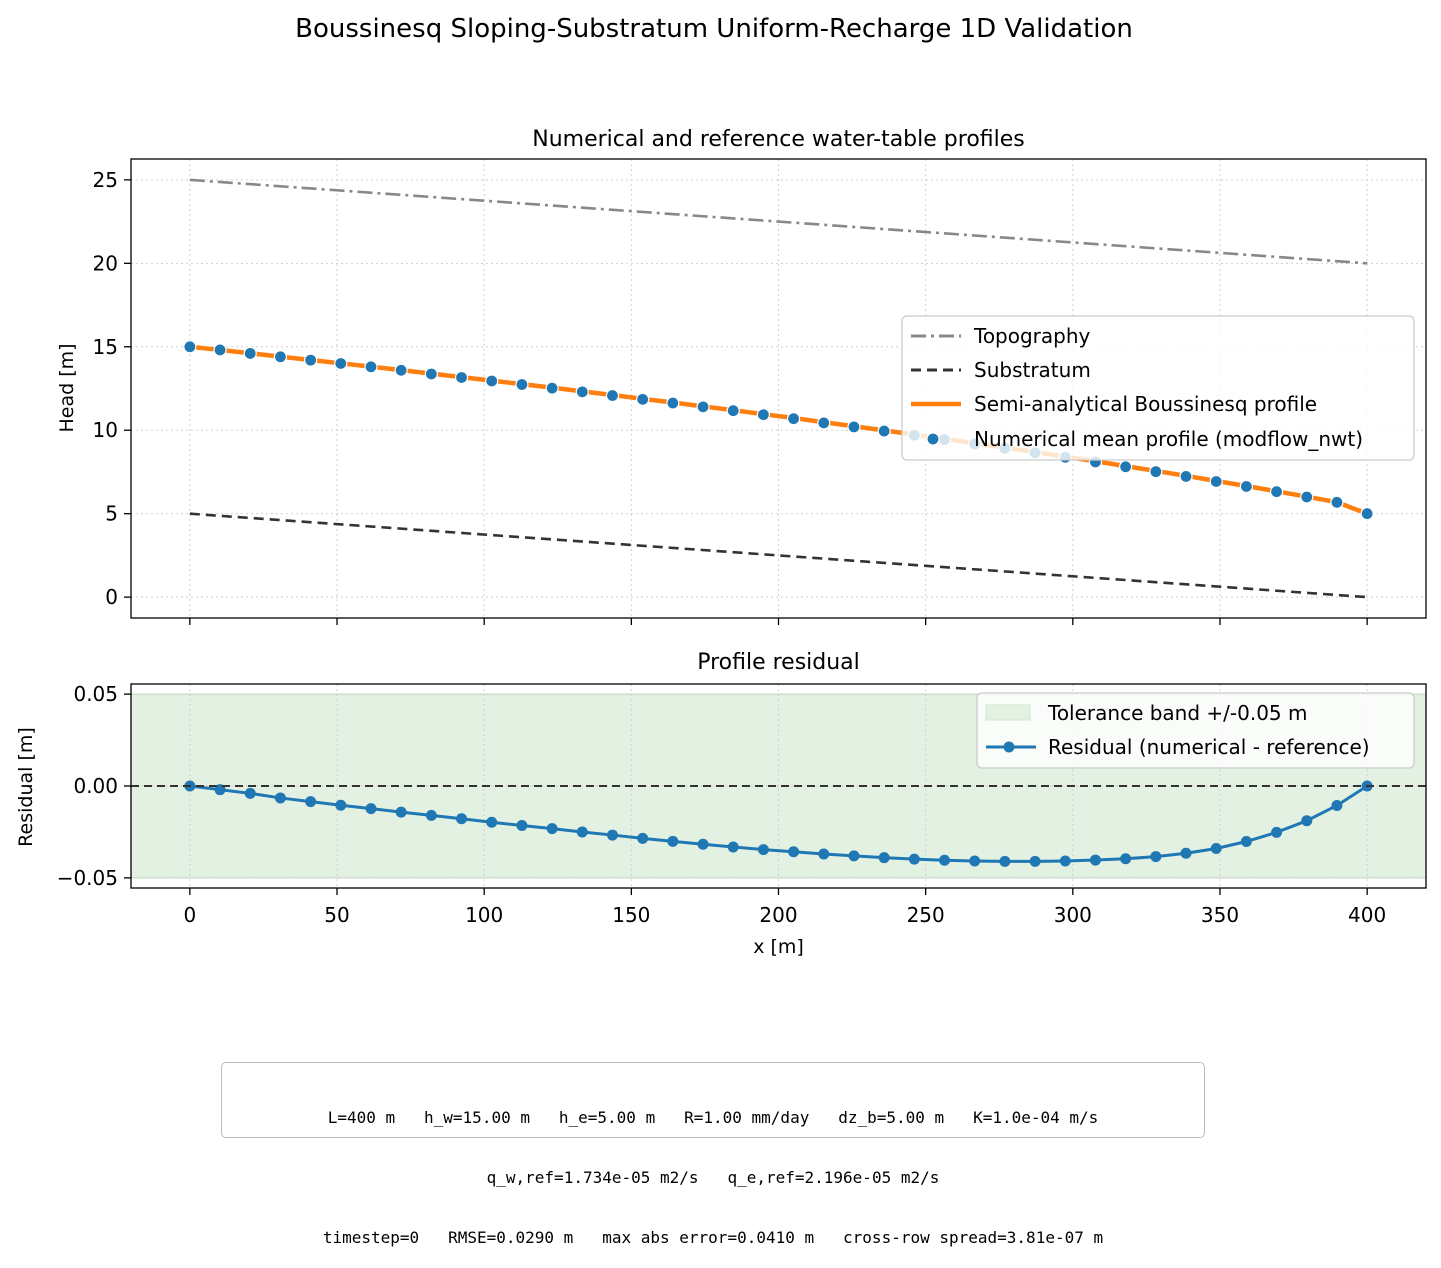  Describe the element at coordinates (105, 430) in the screenshot. I see `y-tick-label: 10` at that location.